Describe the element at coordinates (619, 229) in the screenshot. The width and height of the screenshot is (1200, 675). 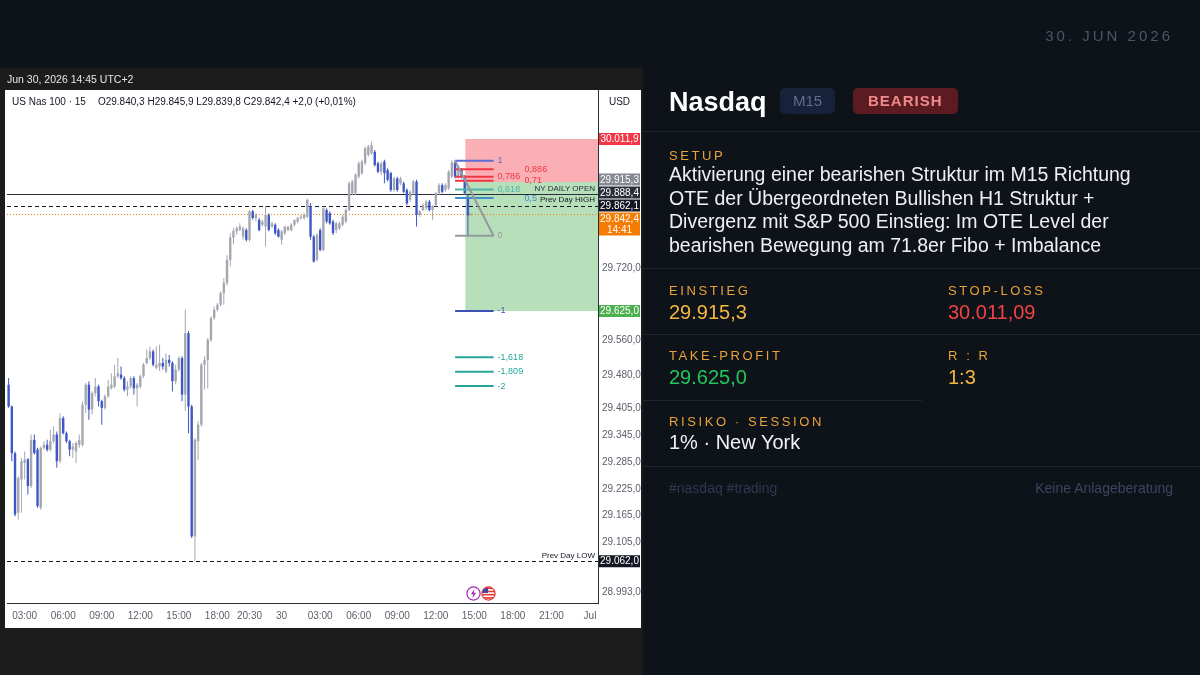
I see `text: 14:41` at that location.